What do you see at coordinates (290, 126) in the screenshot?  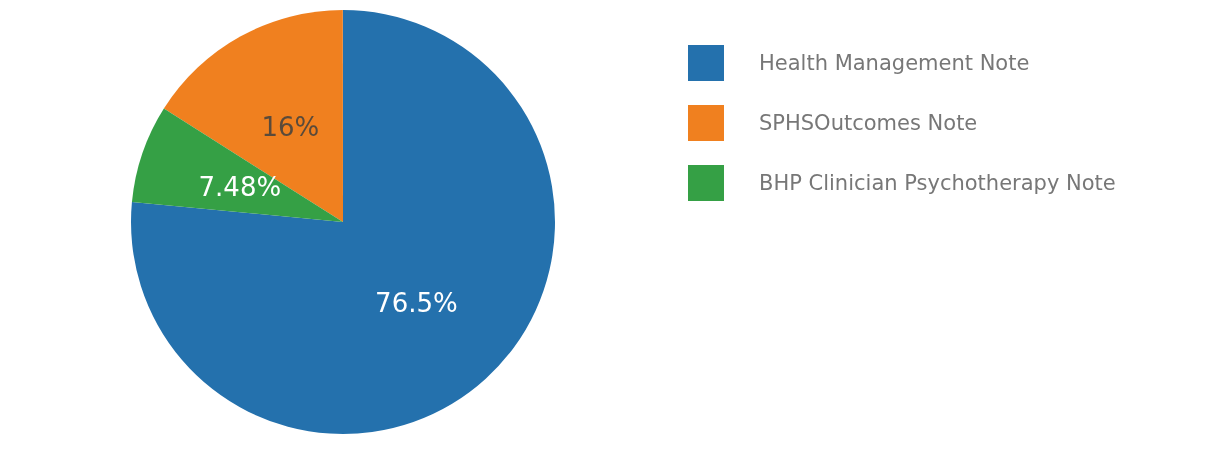 I see `data-label: 16%` at bounding box center [290, 126].